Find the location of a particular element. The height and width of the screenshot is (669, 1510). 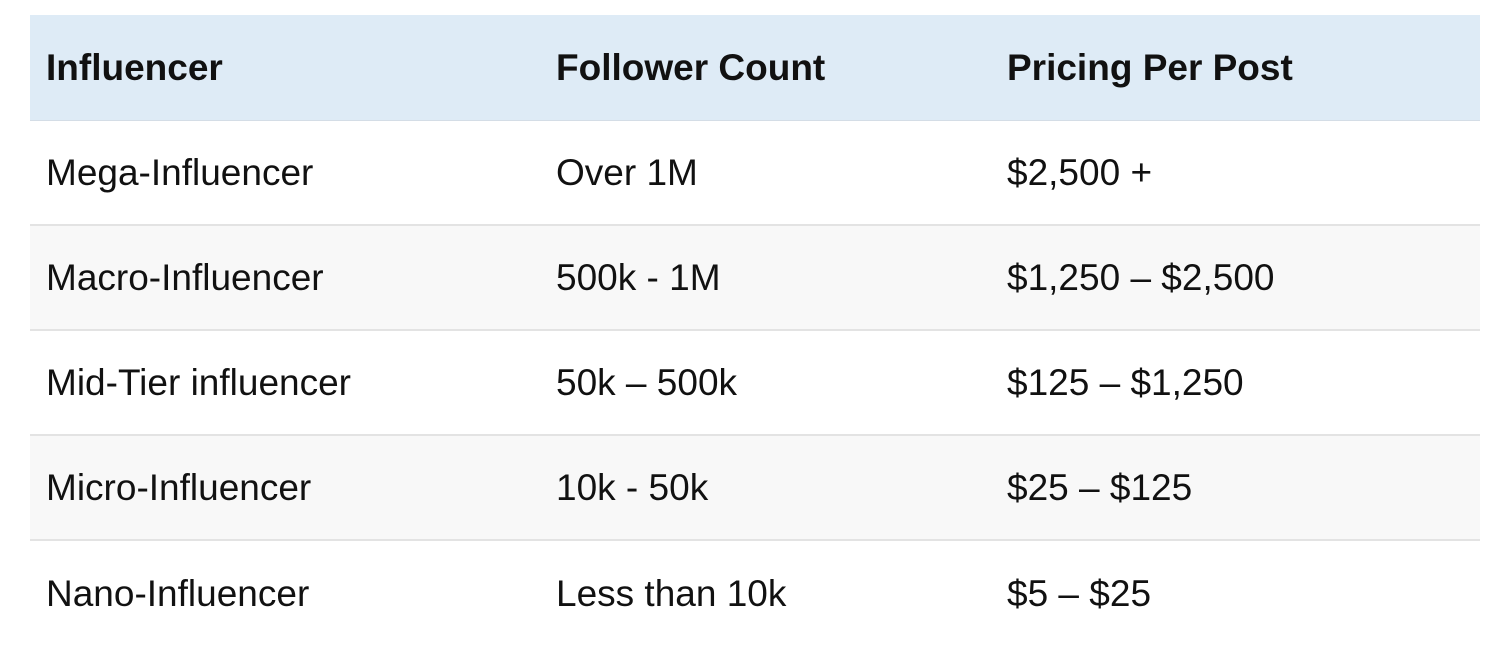

pricing-cell: $1,250 – $2,500 is located at coordinates (1141, 277).